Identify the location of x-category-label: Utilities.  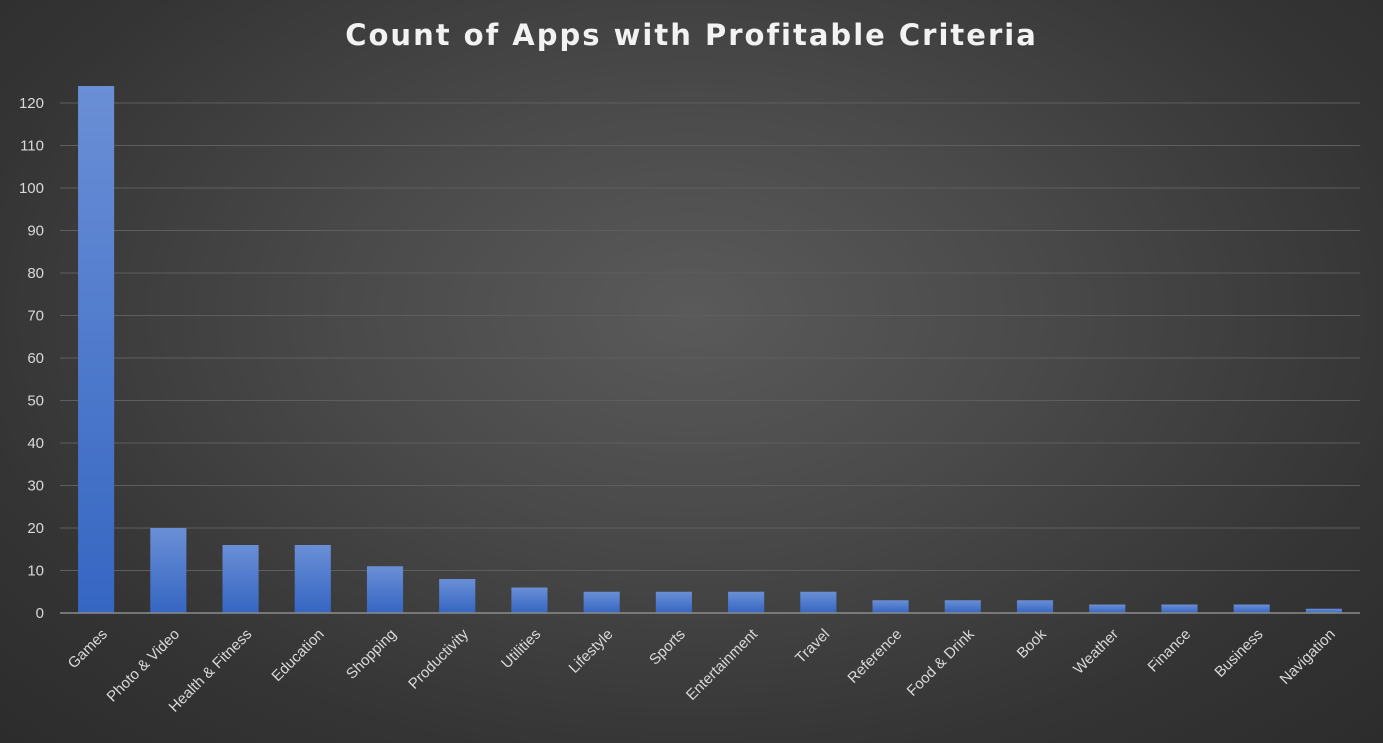
(521, 649).